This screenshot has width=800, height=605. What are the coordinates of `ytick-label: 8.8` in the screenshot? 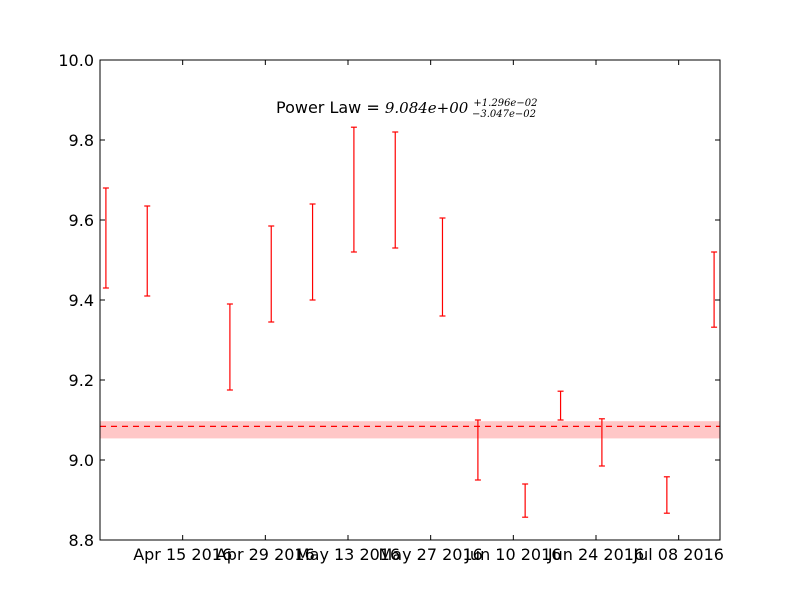 It's located at (81, 540).